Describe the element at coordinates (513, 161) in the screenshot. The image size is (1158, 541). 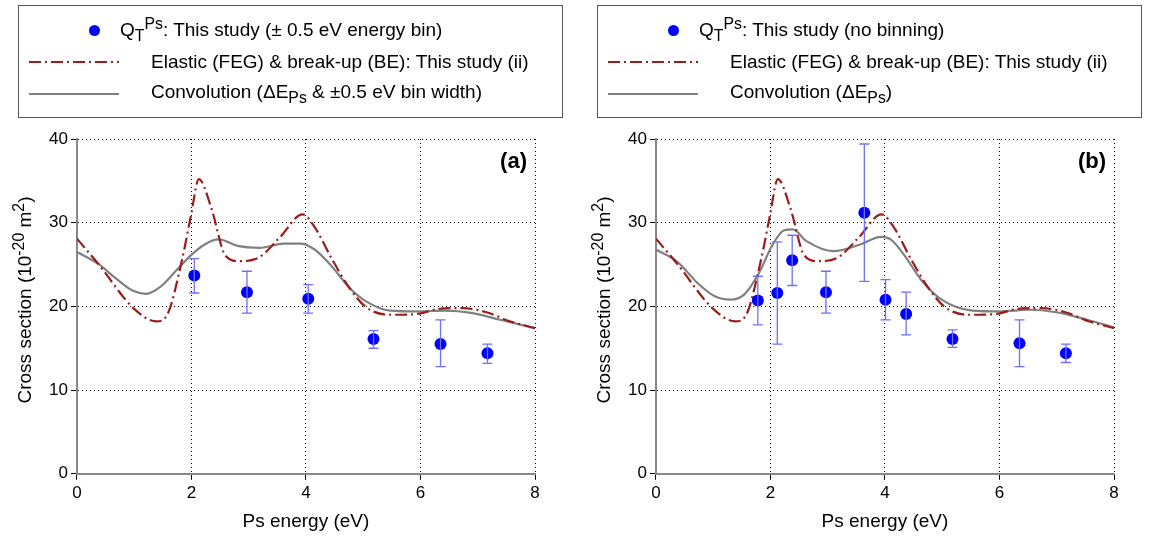
I see `annotation: (a)` at that location.